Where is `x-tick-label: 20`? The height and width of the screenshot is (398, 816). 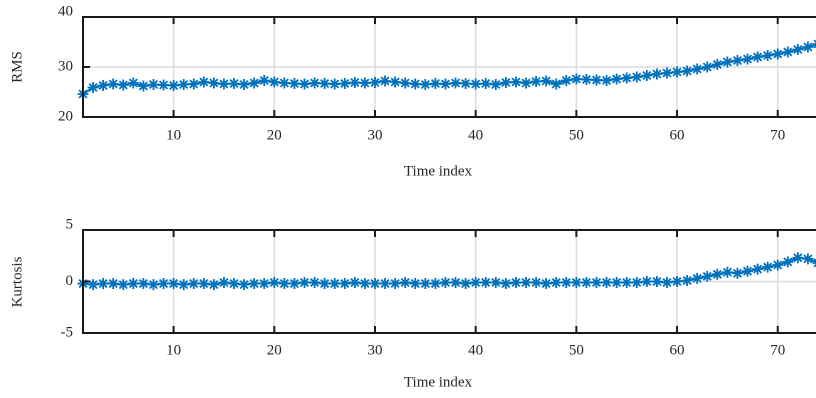 x-tick-label: 20 is located at coordinates (274, 135).